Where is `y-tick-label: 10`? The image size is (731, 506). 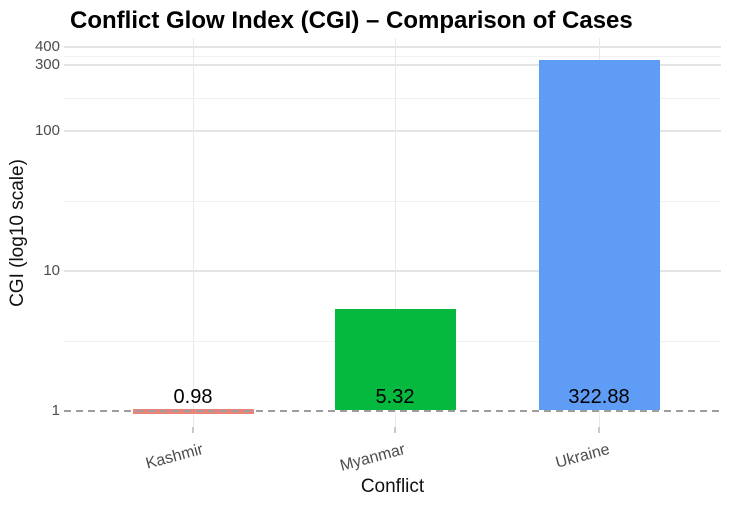
y-tick-label: 10 is located at coordinates (51, 270).